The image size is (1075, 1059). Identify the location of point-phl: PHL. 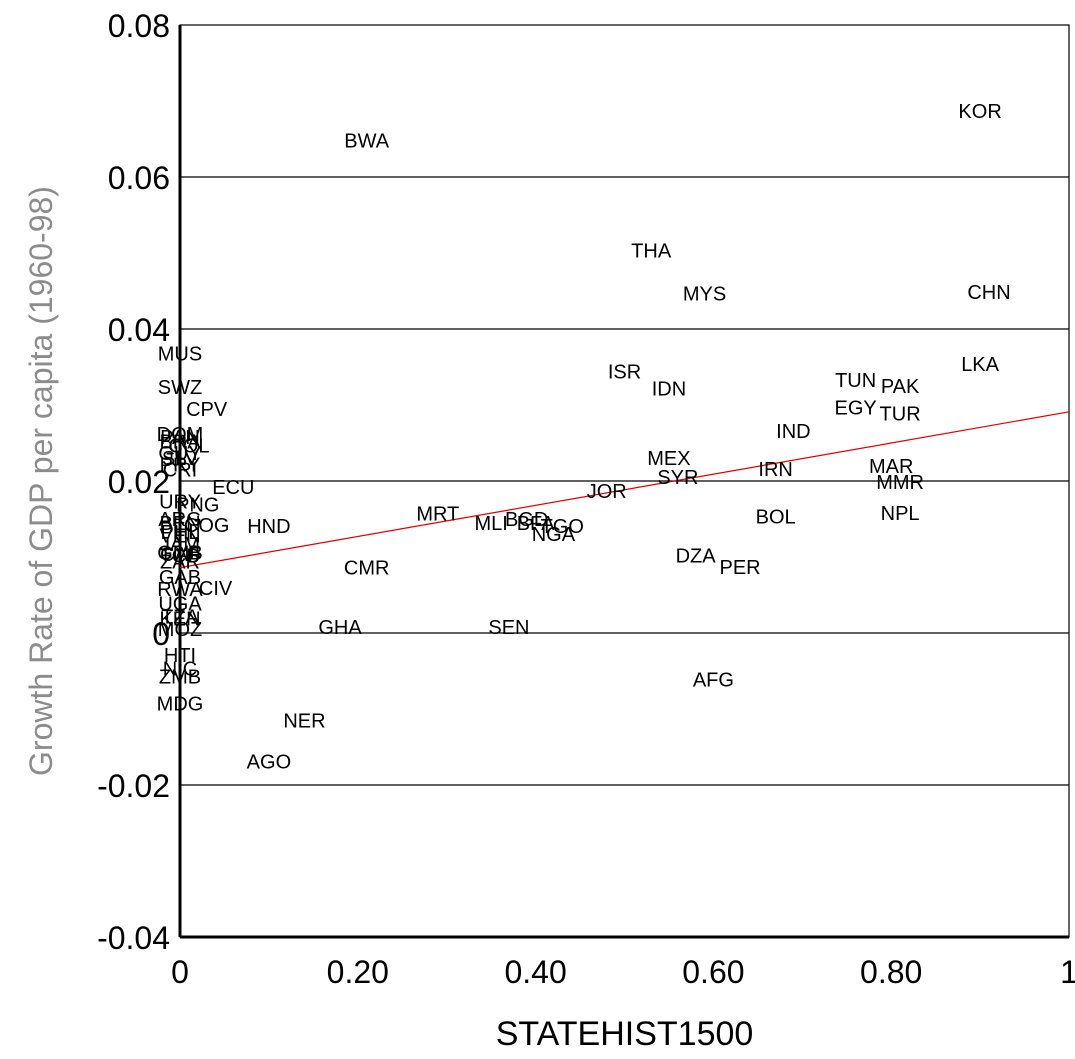
(180, 533).